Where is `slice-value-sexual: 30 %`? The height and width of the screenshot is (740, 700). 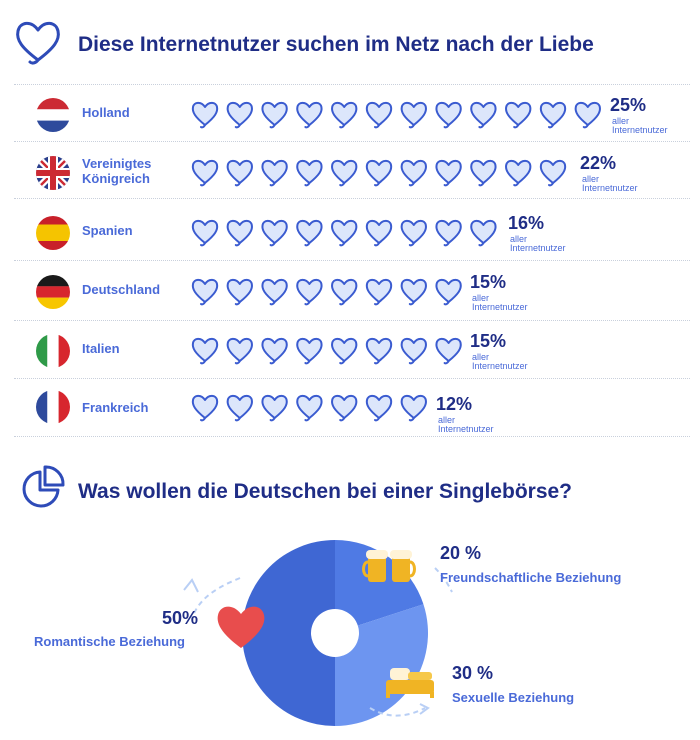
slice-value-sexual: 30 % is located at coordinates (473, 673).